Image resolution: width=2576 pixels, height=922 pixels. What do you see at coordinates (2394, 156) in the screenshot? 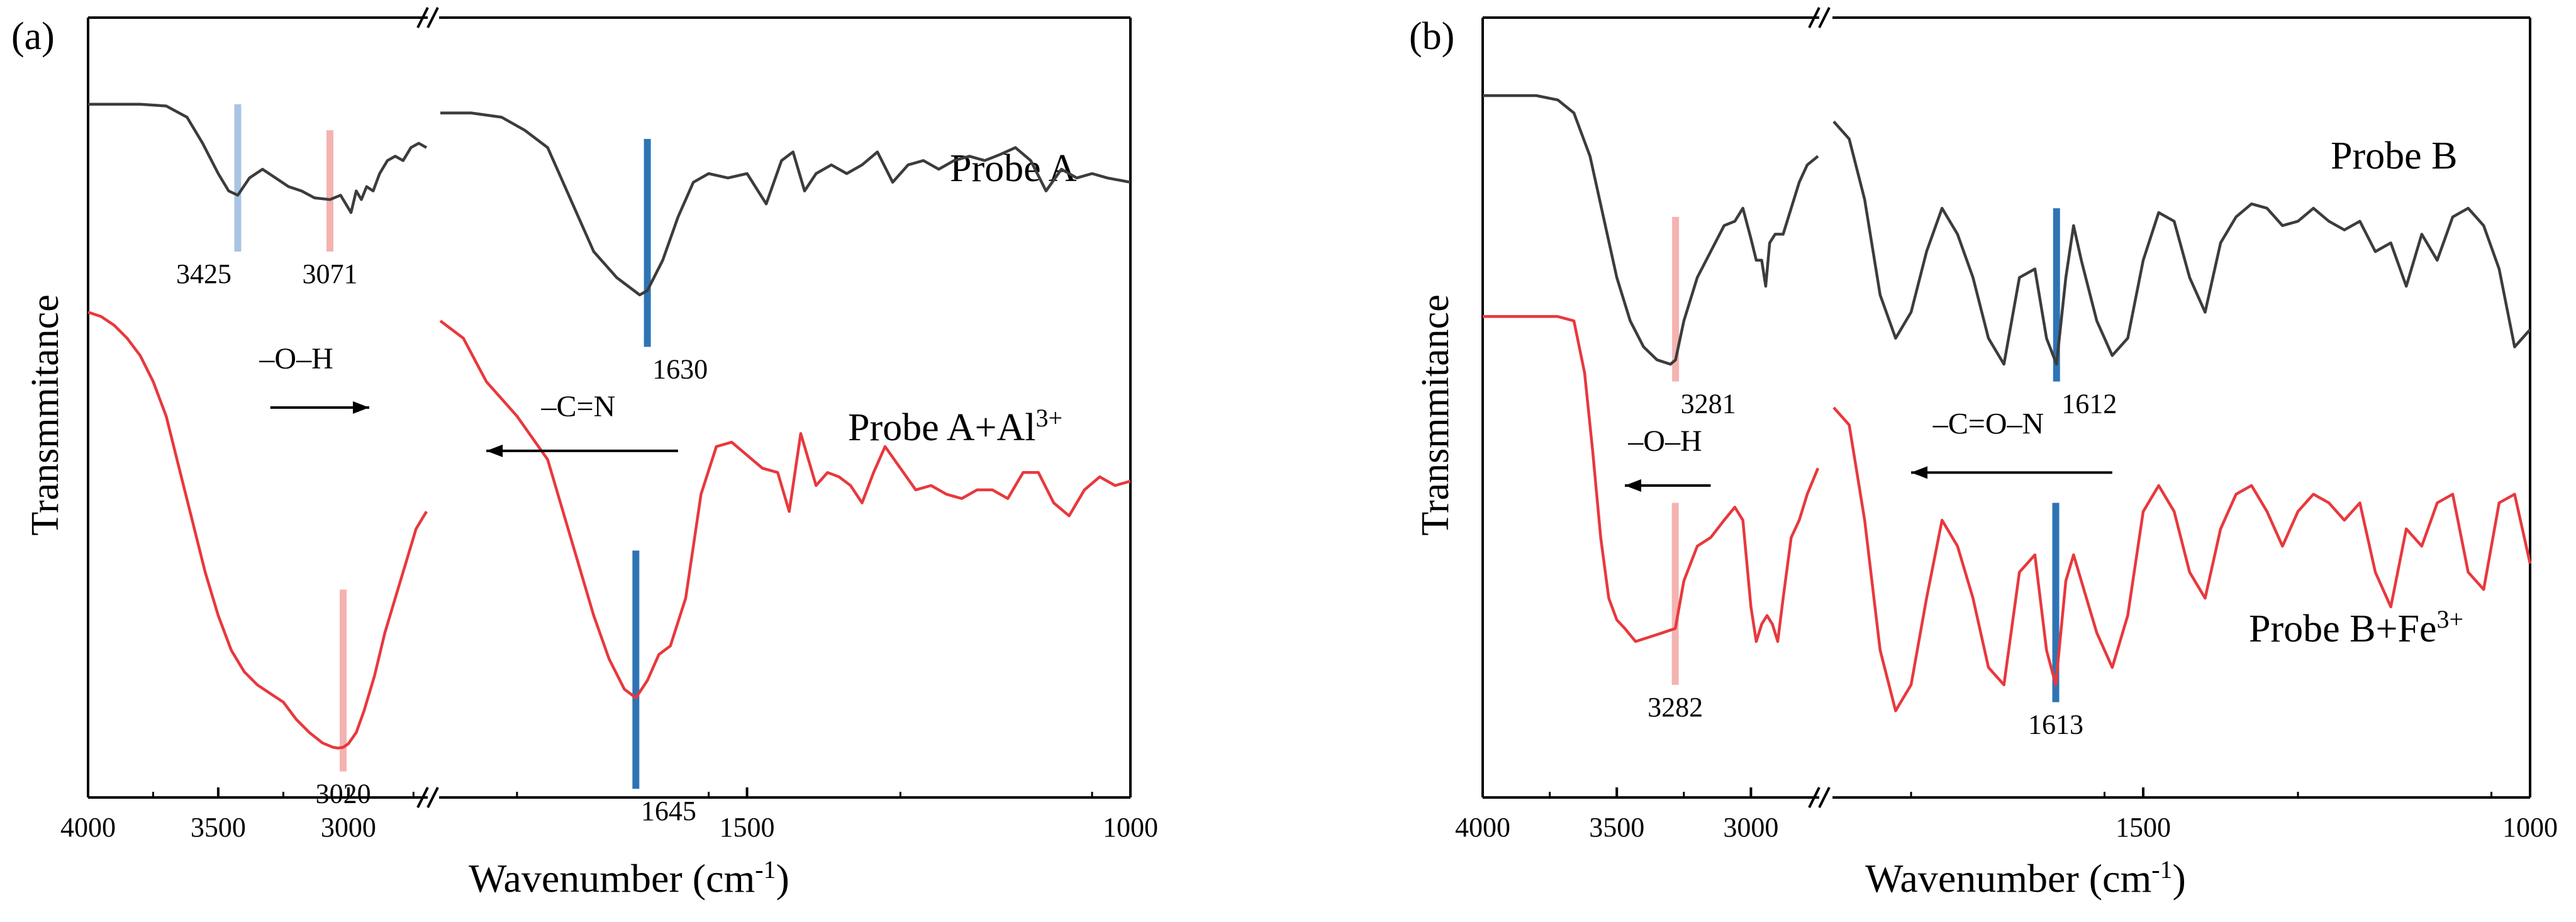
I see `series-label-probe-b: Probe B` at bounding box center [2394, 156].